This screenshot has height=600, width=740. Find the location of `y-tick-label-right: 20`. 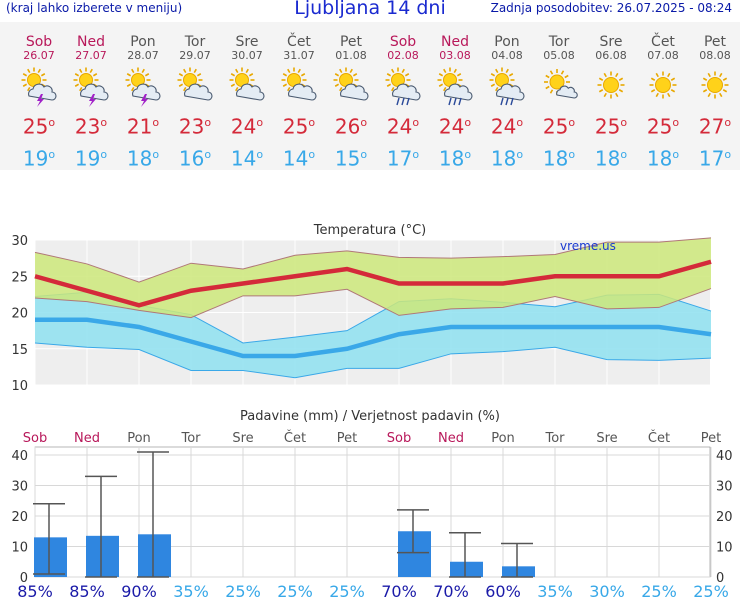

y-tick-label-right: 20 is located at coordinates (724, 517).